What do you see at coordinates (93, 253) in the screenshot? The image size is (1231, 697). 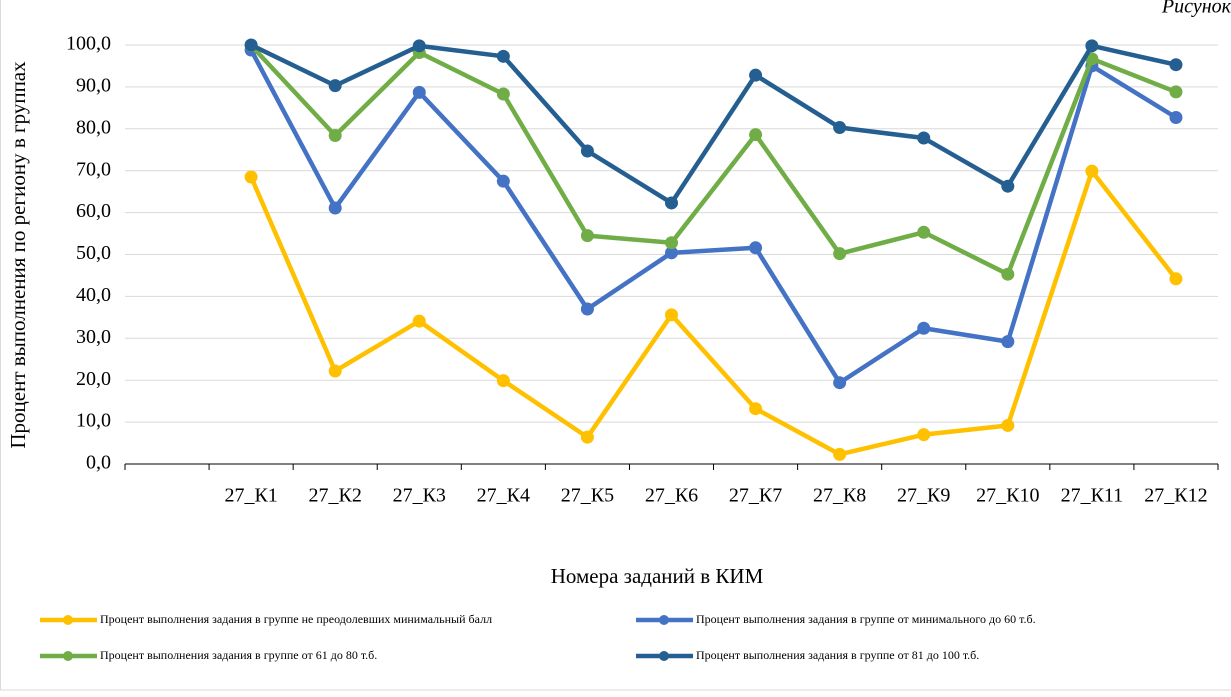 I see `y-tick-label: 50,0` at bounding box center [93, 253].